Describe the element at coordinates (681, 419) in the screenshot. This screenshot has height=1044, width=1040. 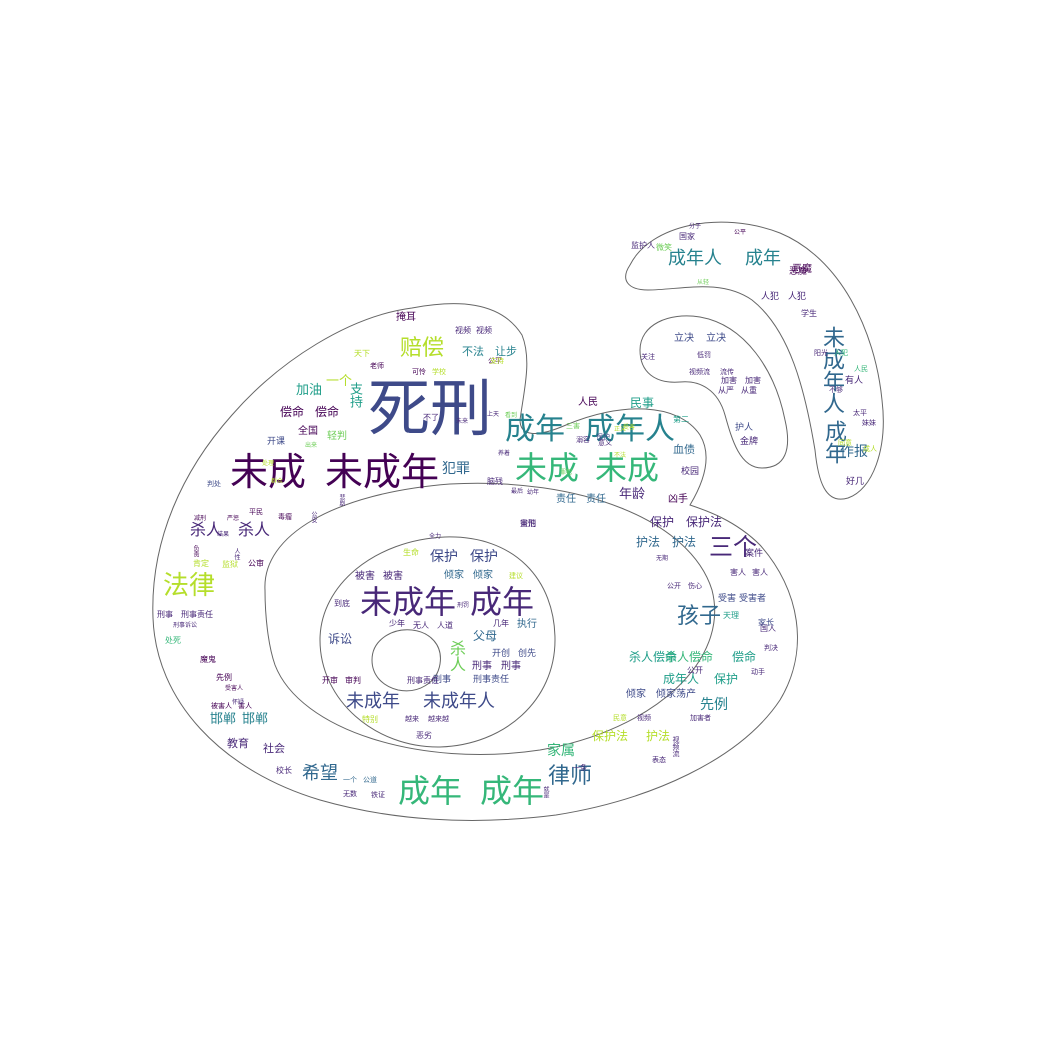
I see `cloud-word: 第二` at that location.